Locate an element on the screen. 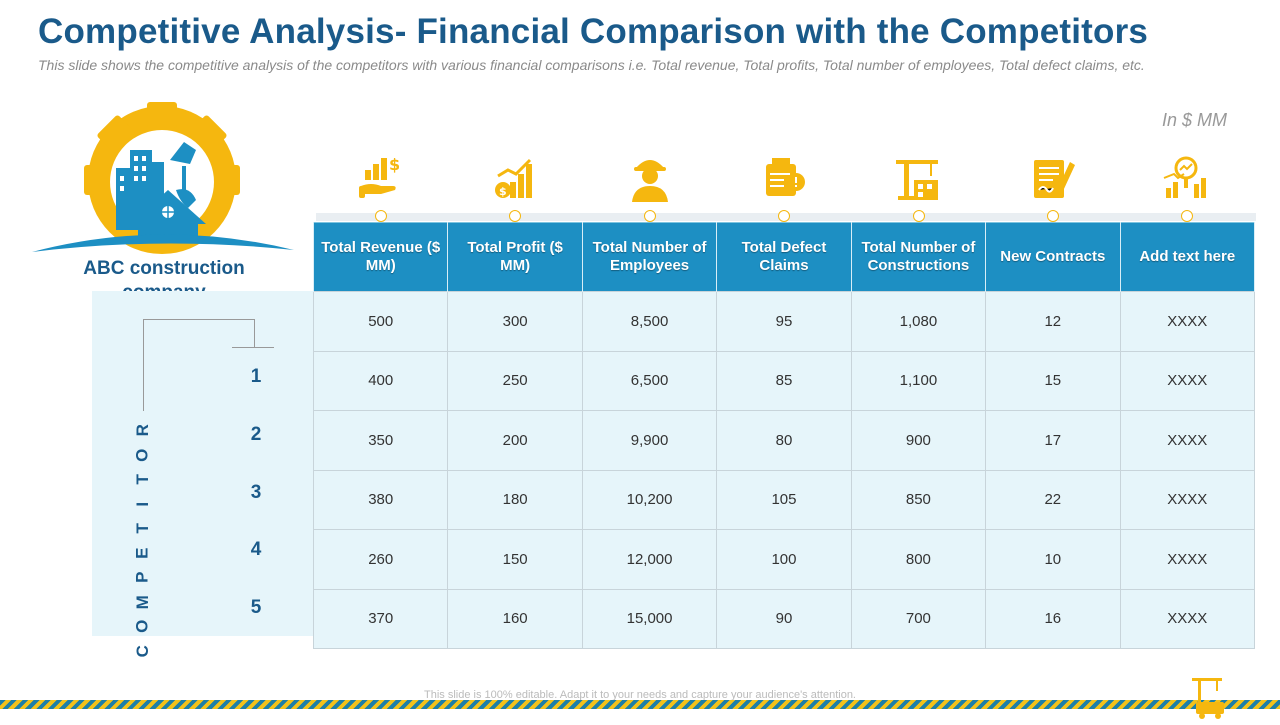 The width and height of the screenshot is (1280, 725). table-cell: 105 is located at coordinates (784, 499).